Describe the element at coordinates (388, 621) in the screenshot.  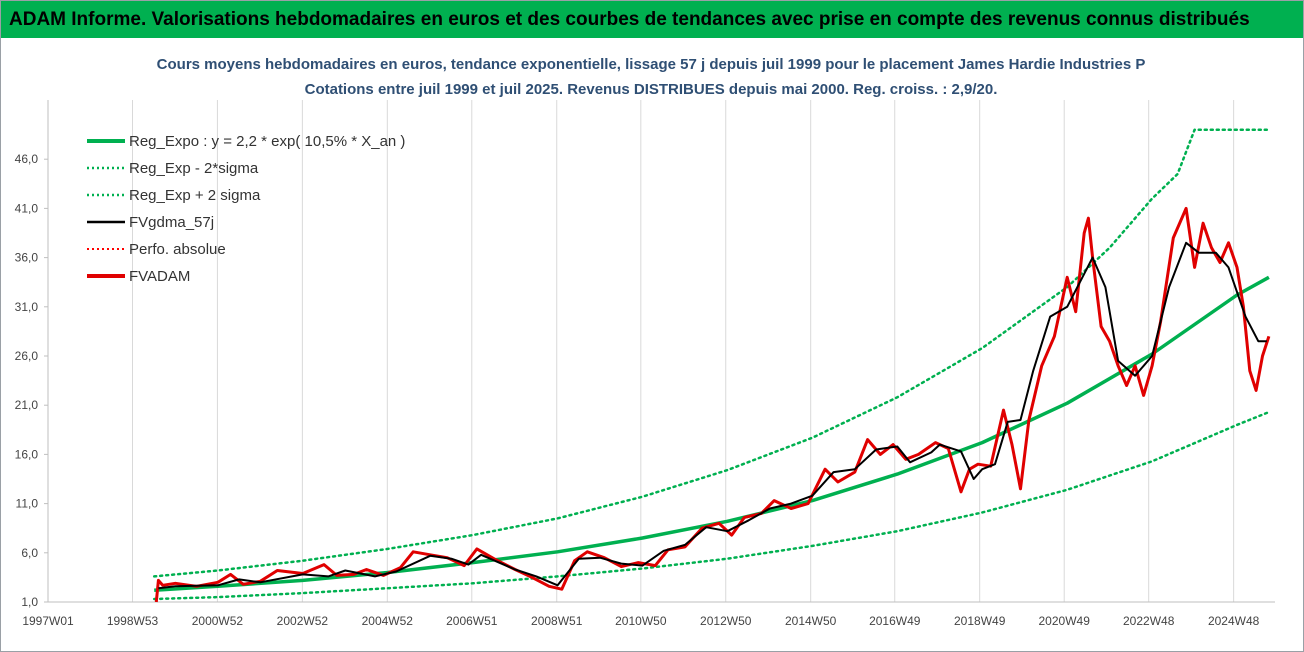
I see `x-tick-label: 2004W52` at that location.